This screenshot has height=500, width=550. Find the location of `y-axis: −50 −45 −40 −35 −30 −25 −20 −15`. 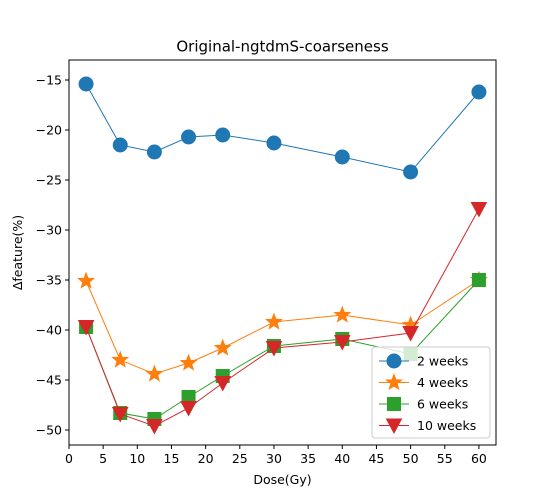

y-axis: −50 −45 −40 −35 −30 −25 −20 −15 is located at coordinates (52, 255).